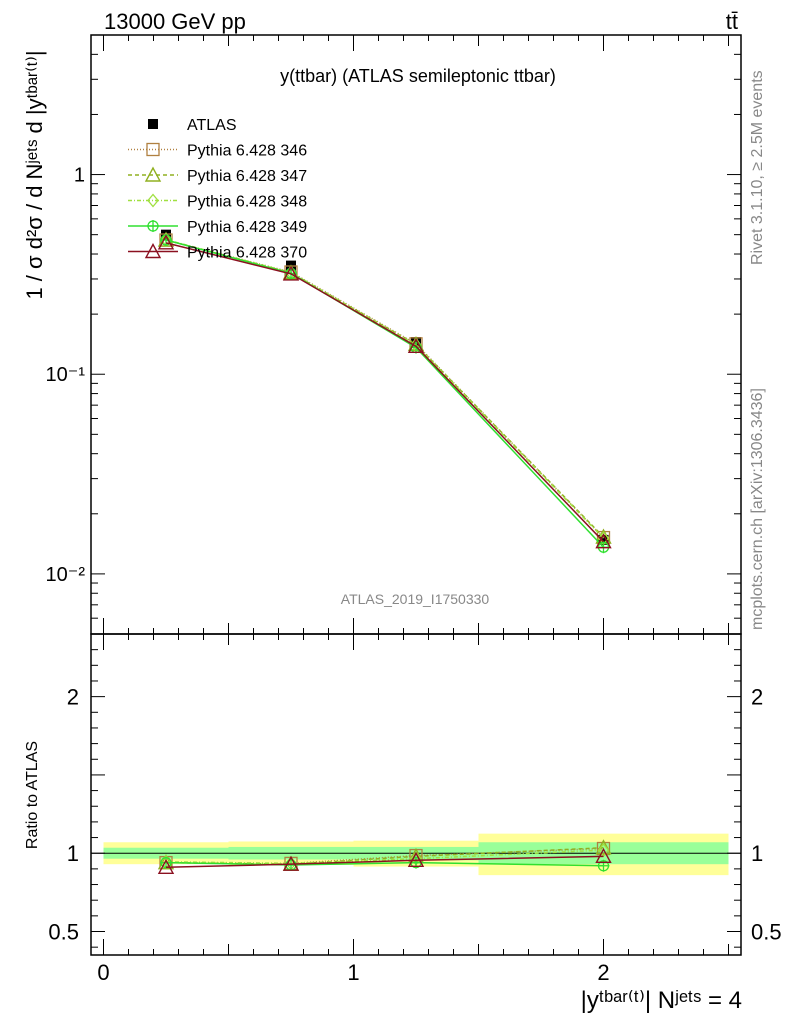 The width and height of the screenshot is (786, 1024). I want to click on energy-label: 13000 GeV pp, so click(175, 21).